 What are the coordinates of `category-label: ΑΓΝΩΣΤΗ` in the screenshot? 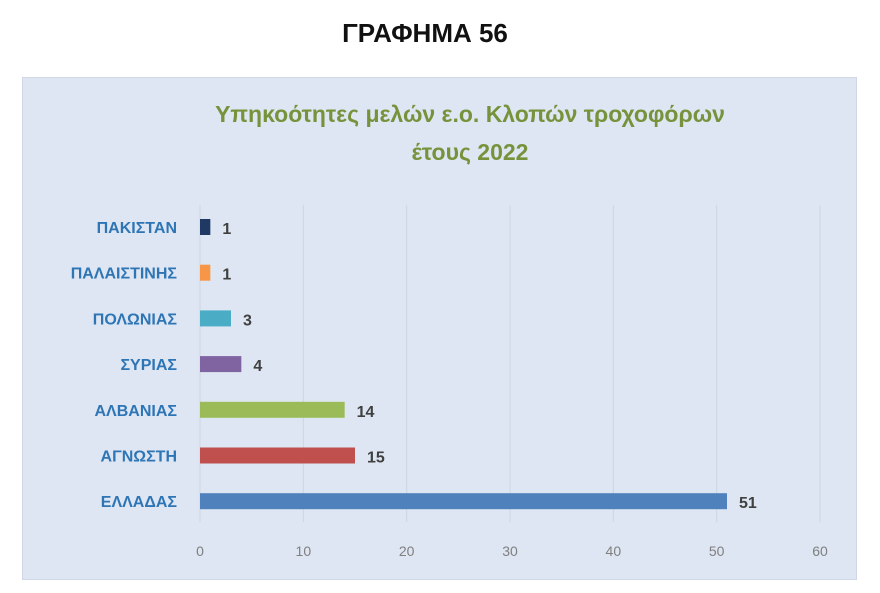 It's located at (139, 457).